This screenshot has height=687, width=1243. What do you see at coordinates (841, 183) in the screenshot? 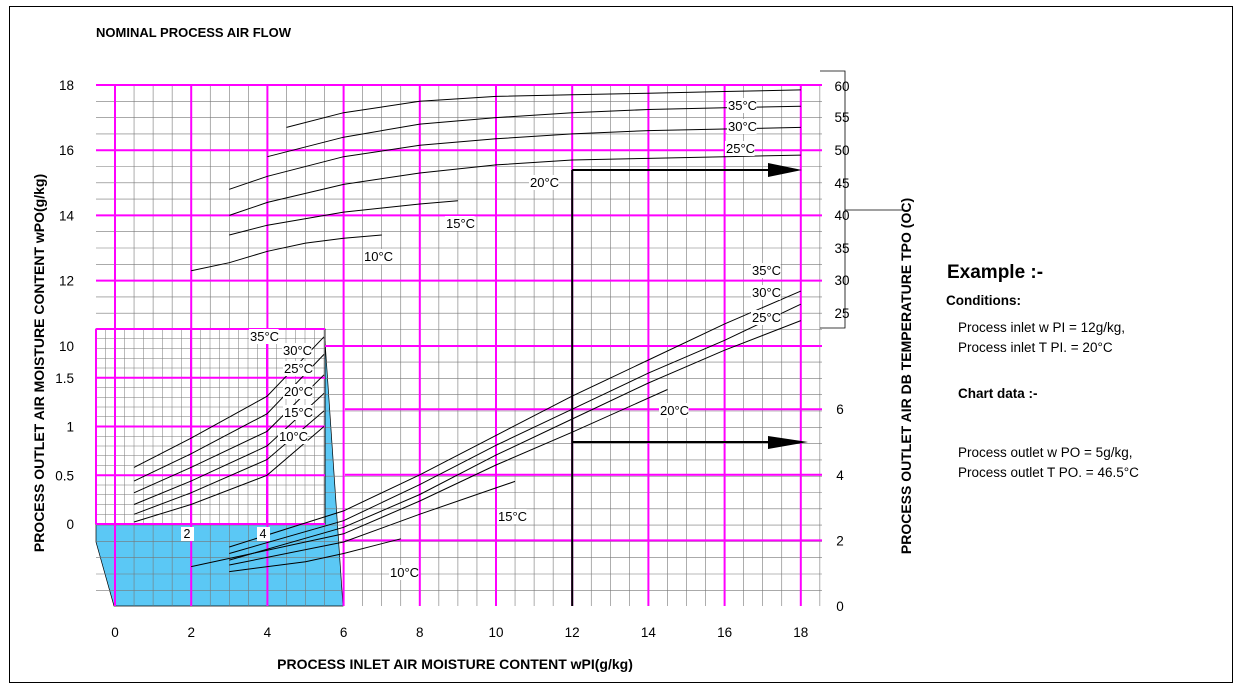
I see `temp-tick-label: 45` at bounding box center [841, 183].